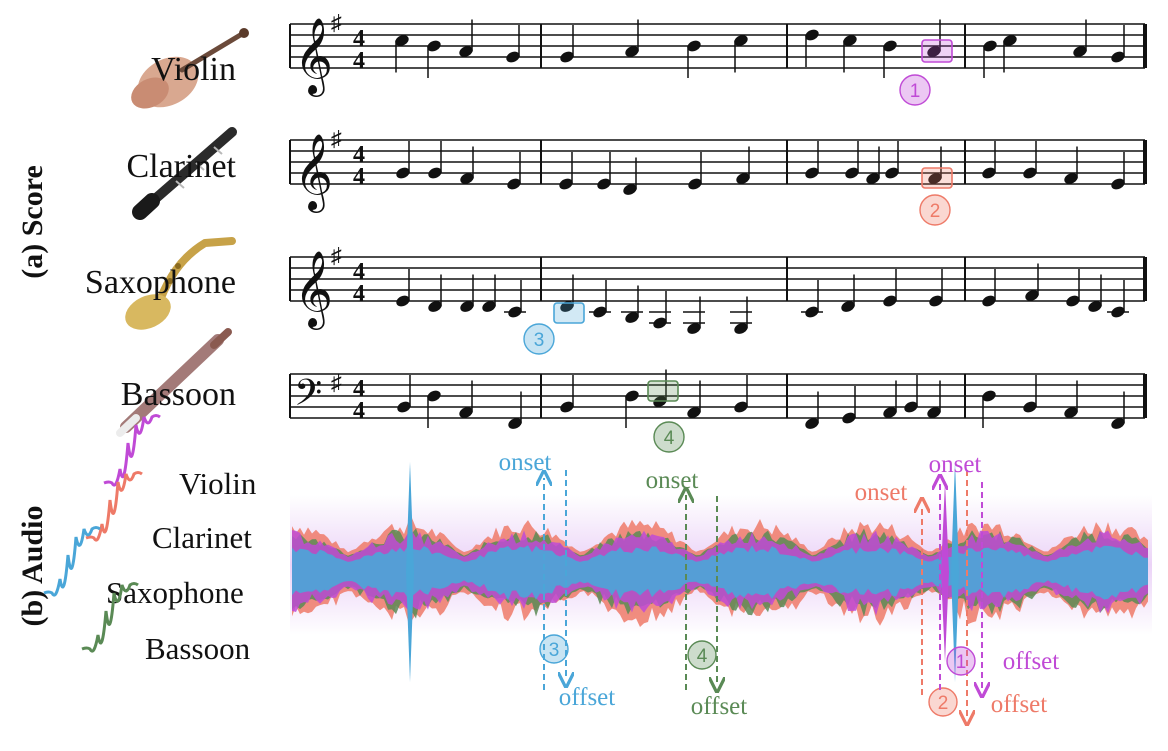  Describe the element at coordinates (663, 391) in the screenshot. I see `bassoon-note-highlight` at that location.